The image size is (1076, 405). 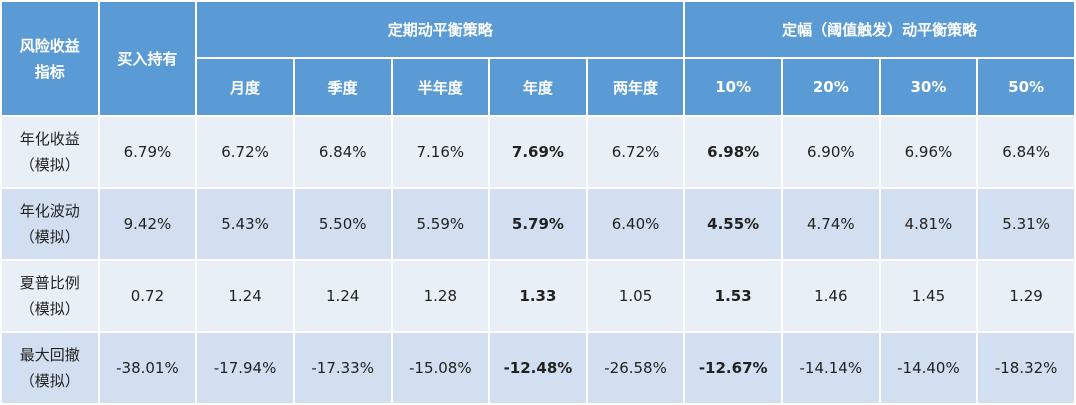 What do you see at coordinates (50, 152) in the screenshot?
I see `row-label: 年化收益 （模拟）` at bounding box center [50, 152].